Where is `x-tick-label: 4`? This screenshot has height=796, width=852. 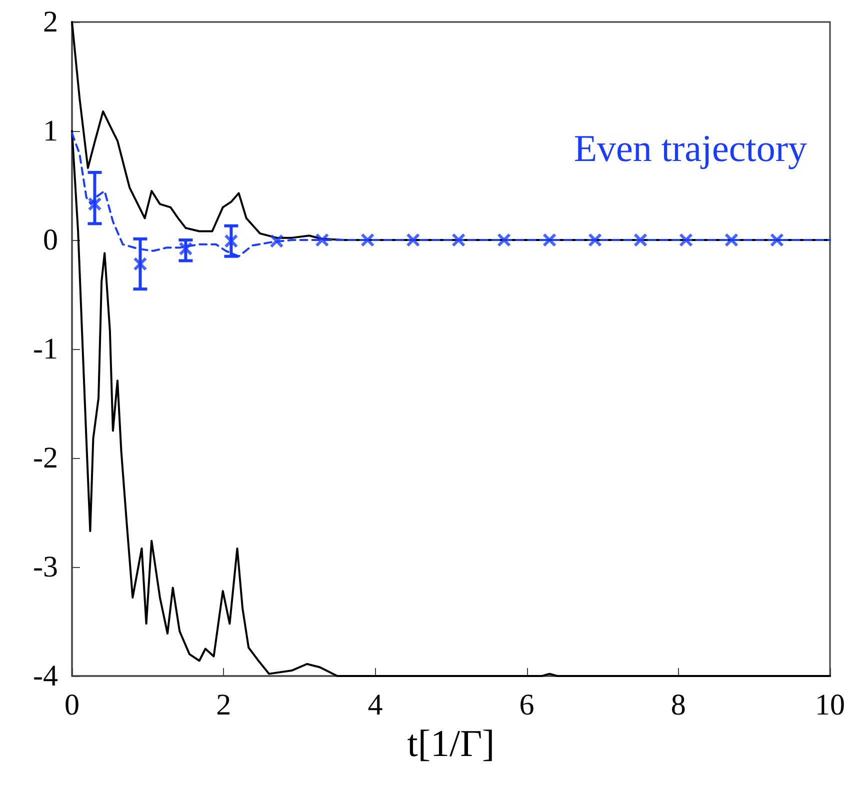 x-tick-label: 4 is located at coordinates (375, 705).